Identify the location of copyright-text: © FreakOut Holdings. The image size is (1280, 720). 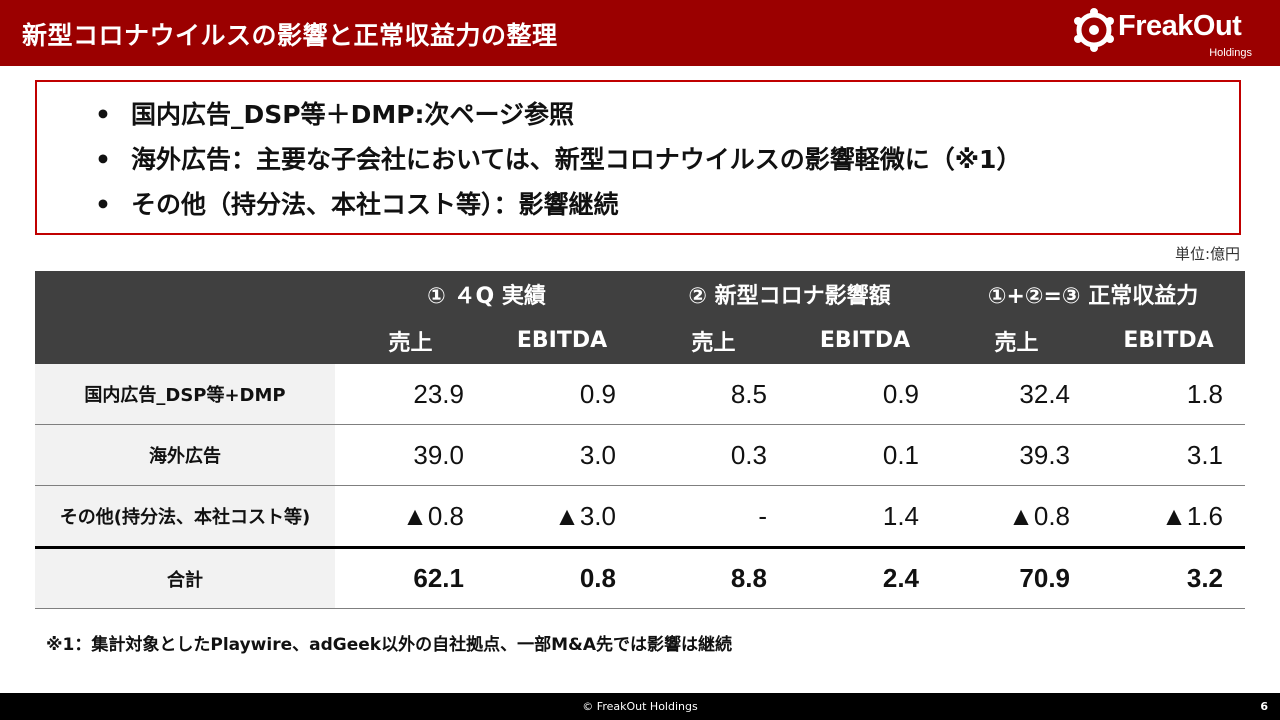
(640, 706).